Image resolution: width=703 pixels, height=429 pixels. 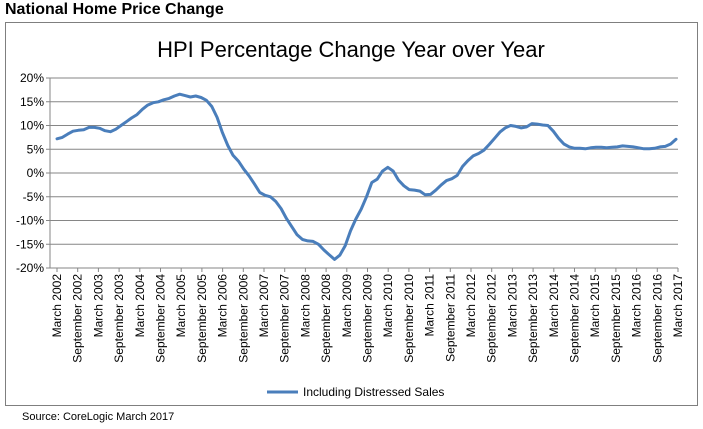 What do you see at coordinates (637, 306) in the screenshot?
I see `x-tick-label: March 2016` at bounding box center [637, 306].